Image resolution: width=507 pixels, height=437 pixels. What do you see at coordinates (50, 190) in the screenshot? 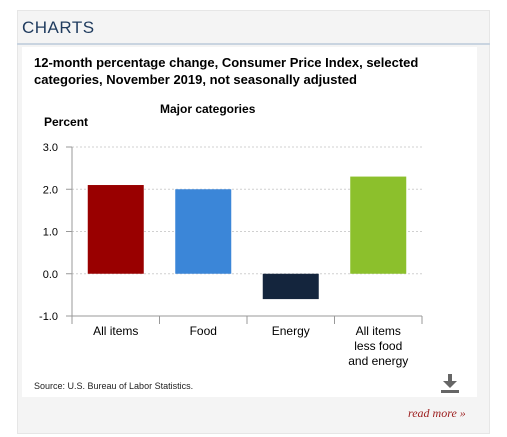
I see `y-tick-label: 2.0` at bounding box center [50, 190].